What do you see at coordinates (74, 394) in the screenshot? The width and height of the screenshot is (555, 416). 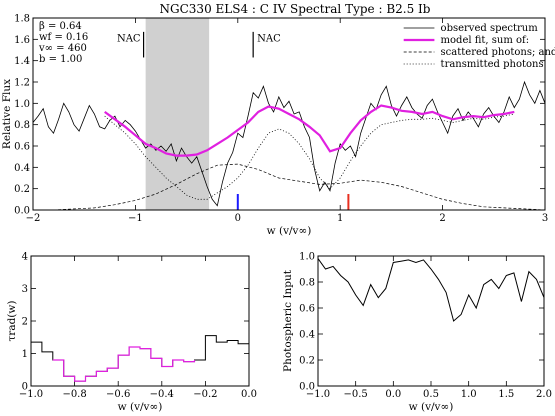 I see `bl-xtick-label: −0.8` at bounding box center [74, 394].